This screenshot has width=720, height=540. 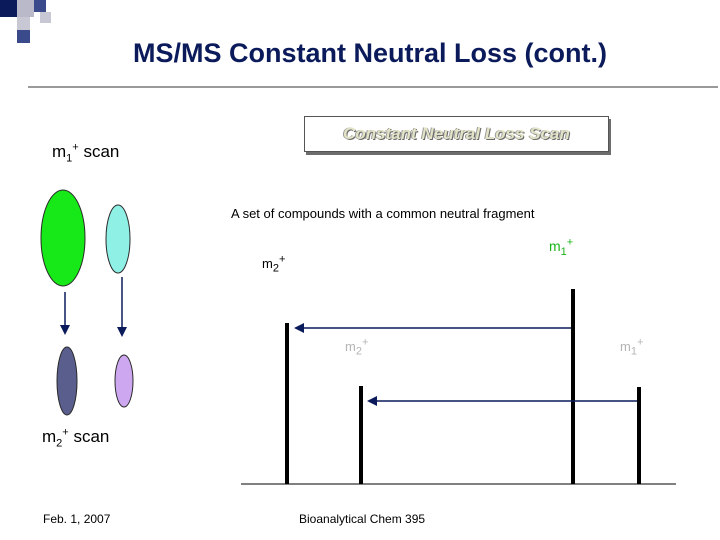 What do you see at coordinates (63, 238) in the screenshot?
I see `green-ellipse-icon` at bounding box center [63, 238].